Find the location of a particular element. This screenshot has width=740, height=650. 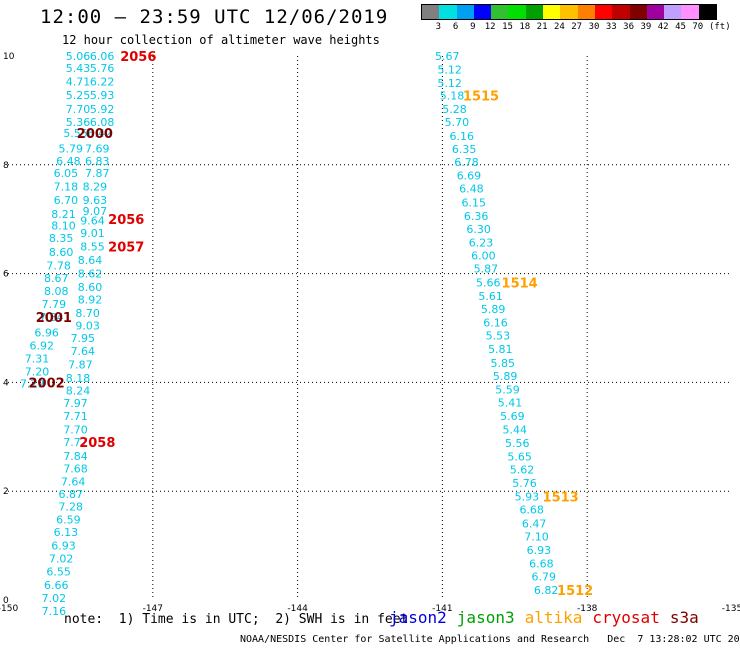

legend-label: 30 is located at coordinates (594, 27).